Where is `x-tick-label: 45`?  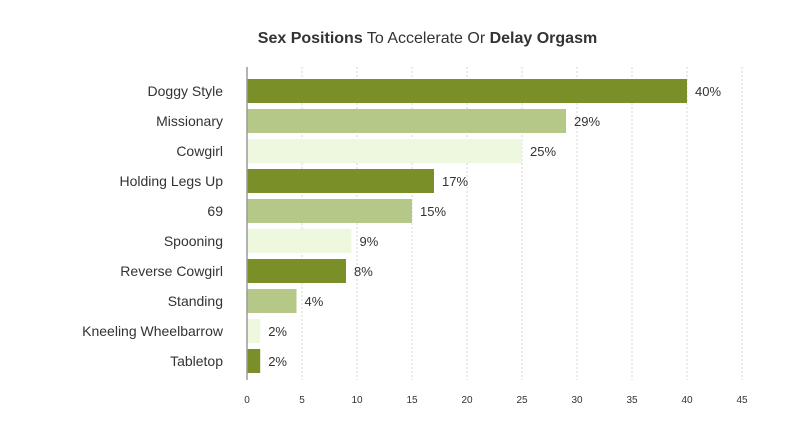
x-tick-label: 45 is located at coordinates (742, 400).